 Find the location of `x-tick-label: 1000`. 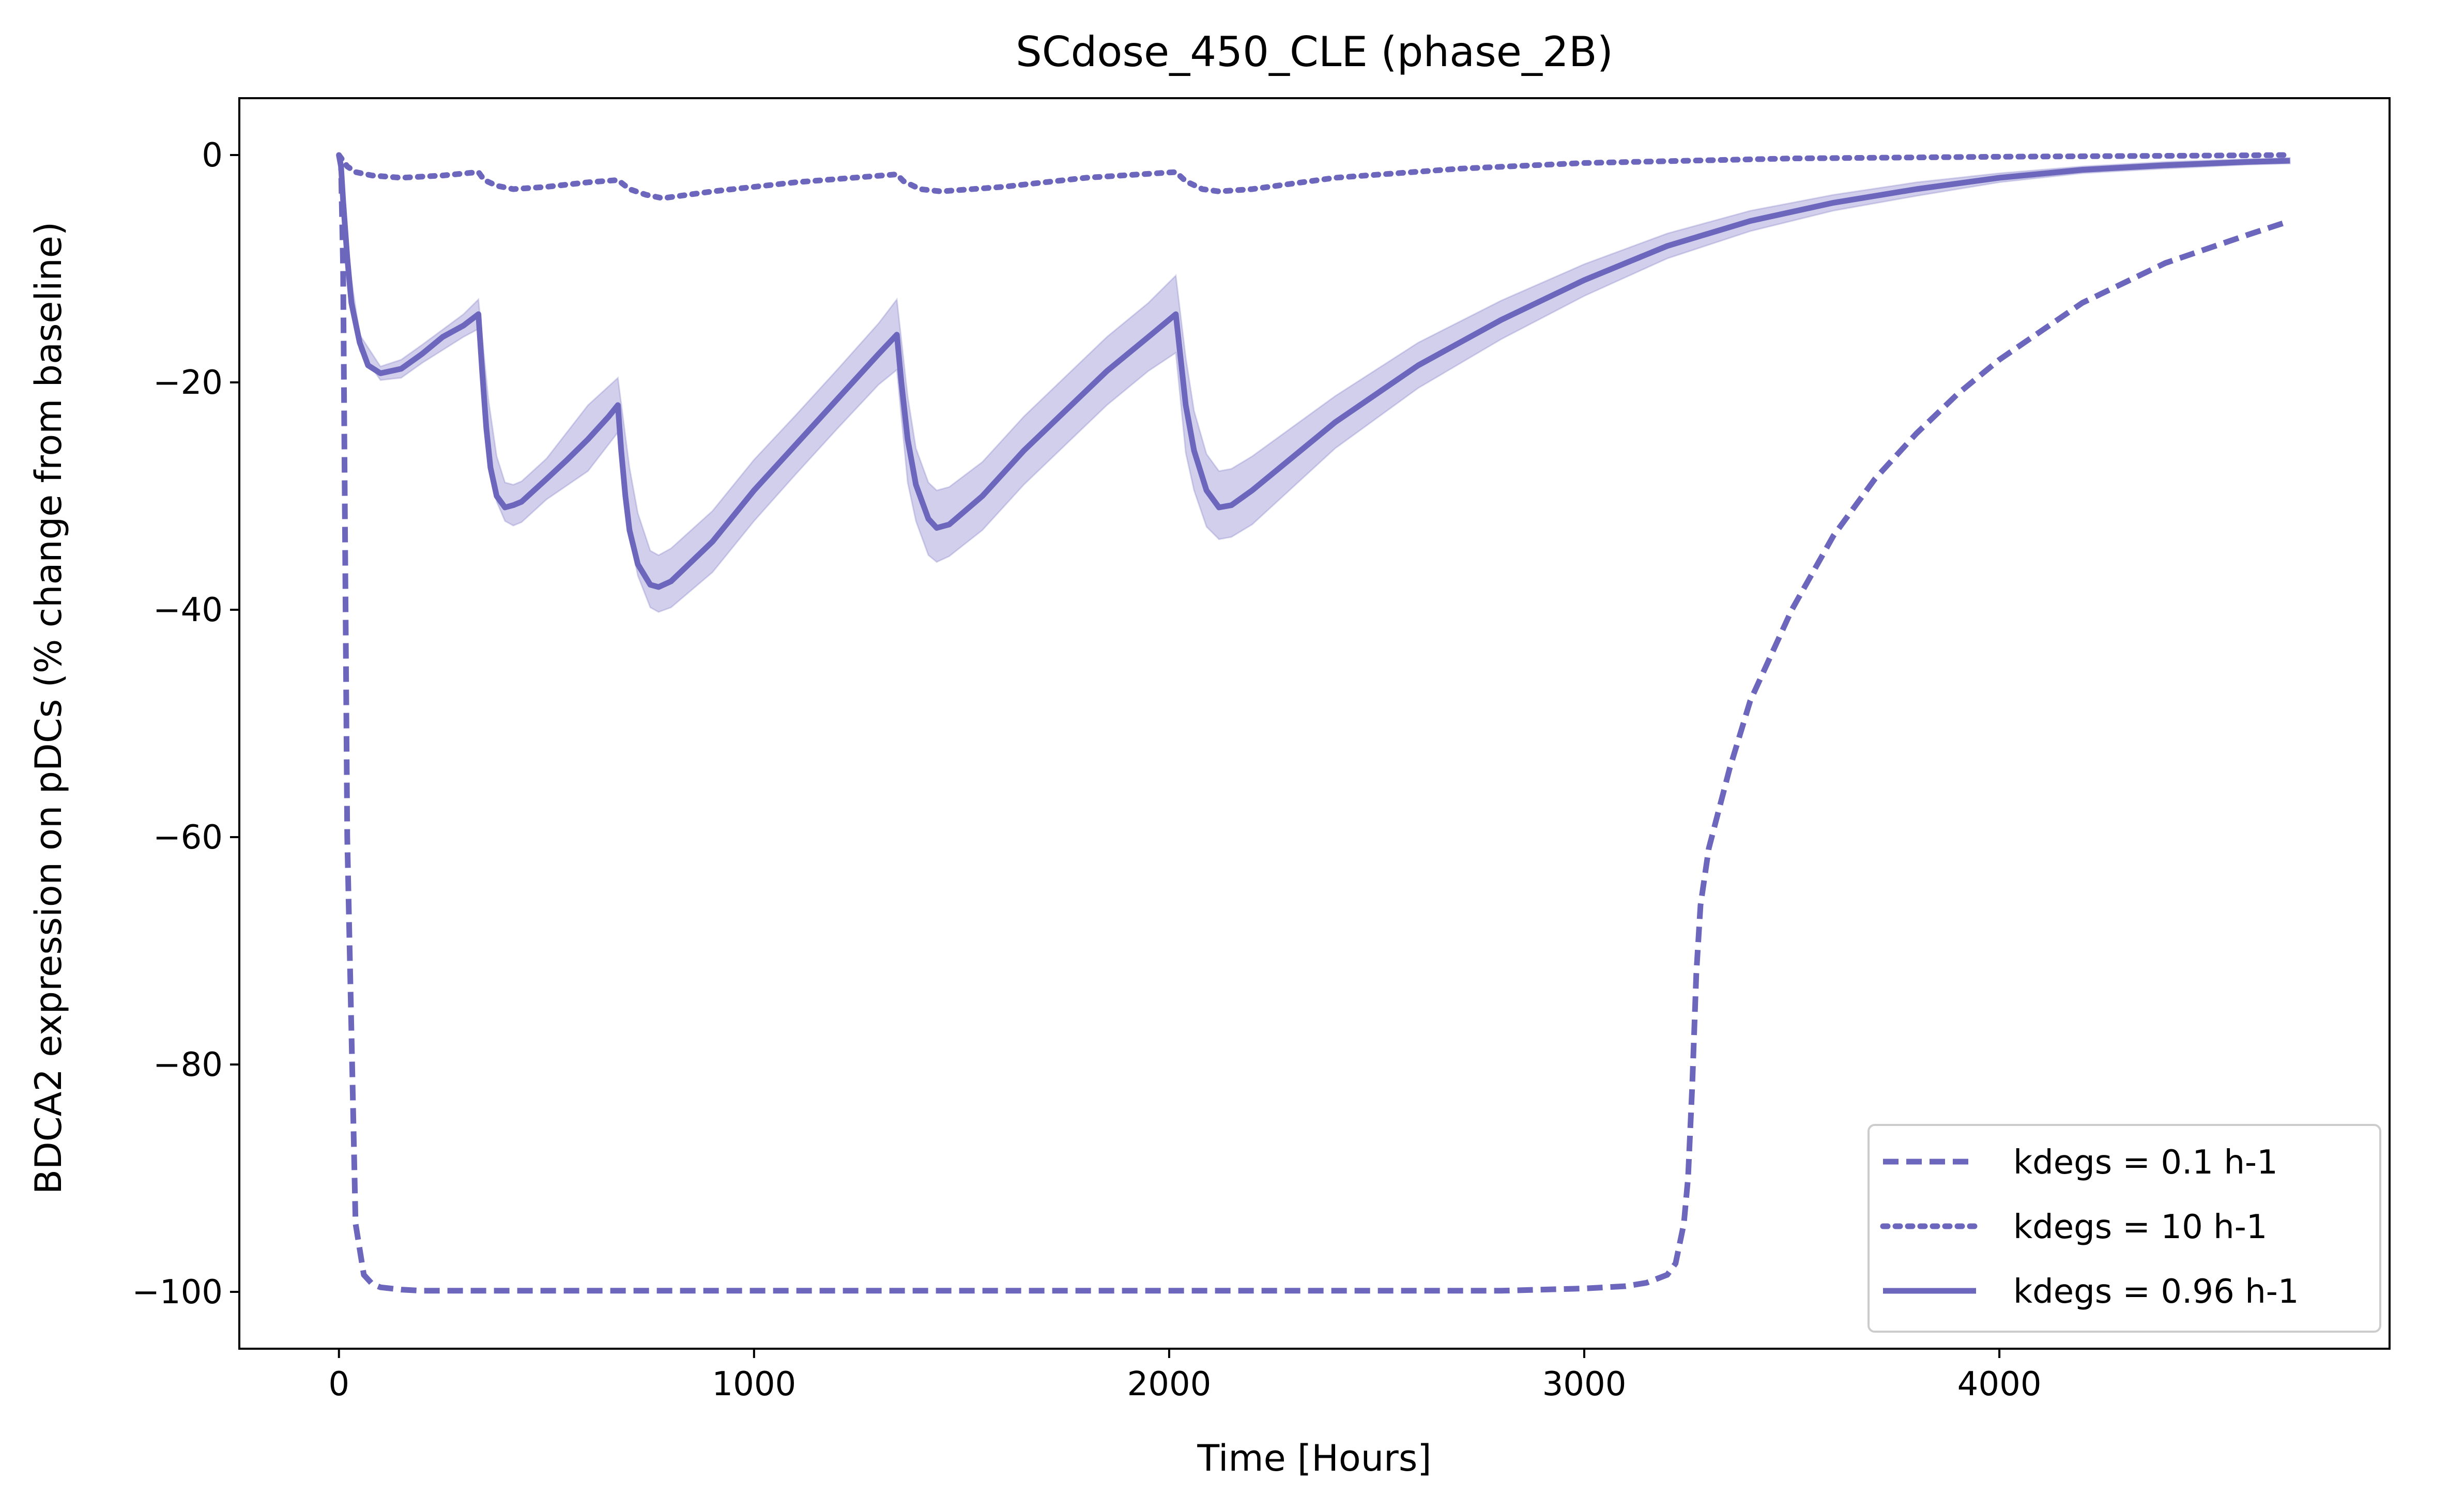

x-tick-label: 1000 is located at coordinates (754, 1384).